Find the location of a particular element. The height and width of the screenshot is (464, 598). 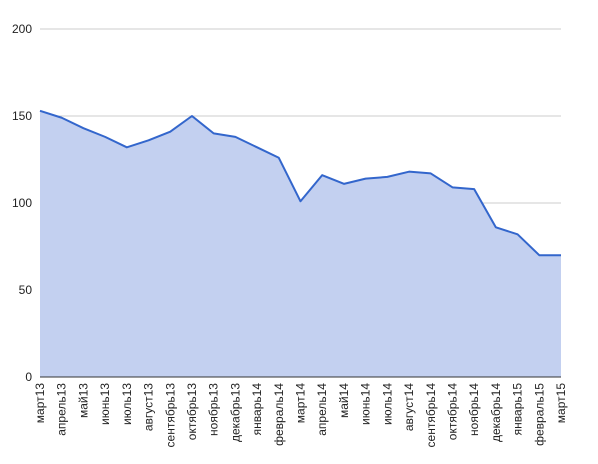

x-tick-label: октябрь13 is located at coordinates (192, 412).